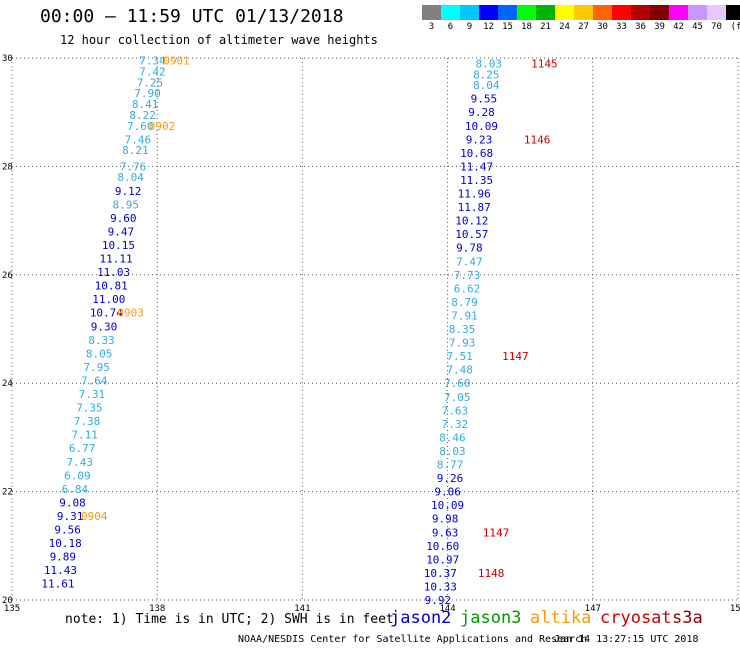  Describe the element at coordinates (687, 618) in the screenshot. I see `satellite-label-s3a: s3a` at that location.